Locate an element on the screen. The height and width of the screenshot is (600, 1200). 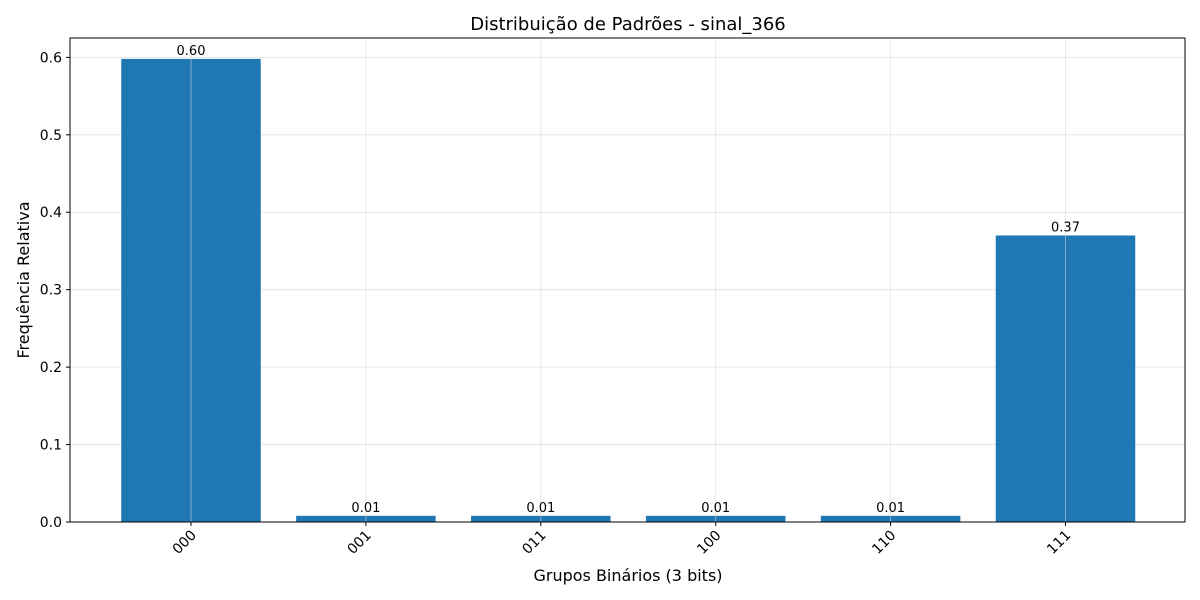
x-tick-label-000: 000 is located at coordinates (185, 543).